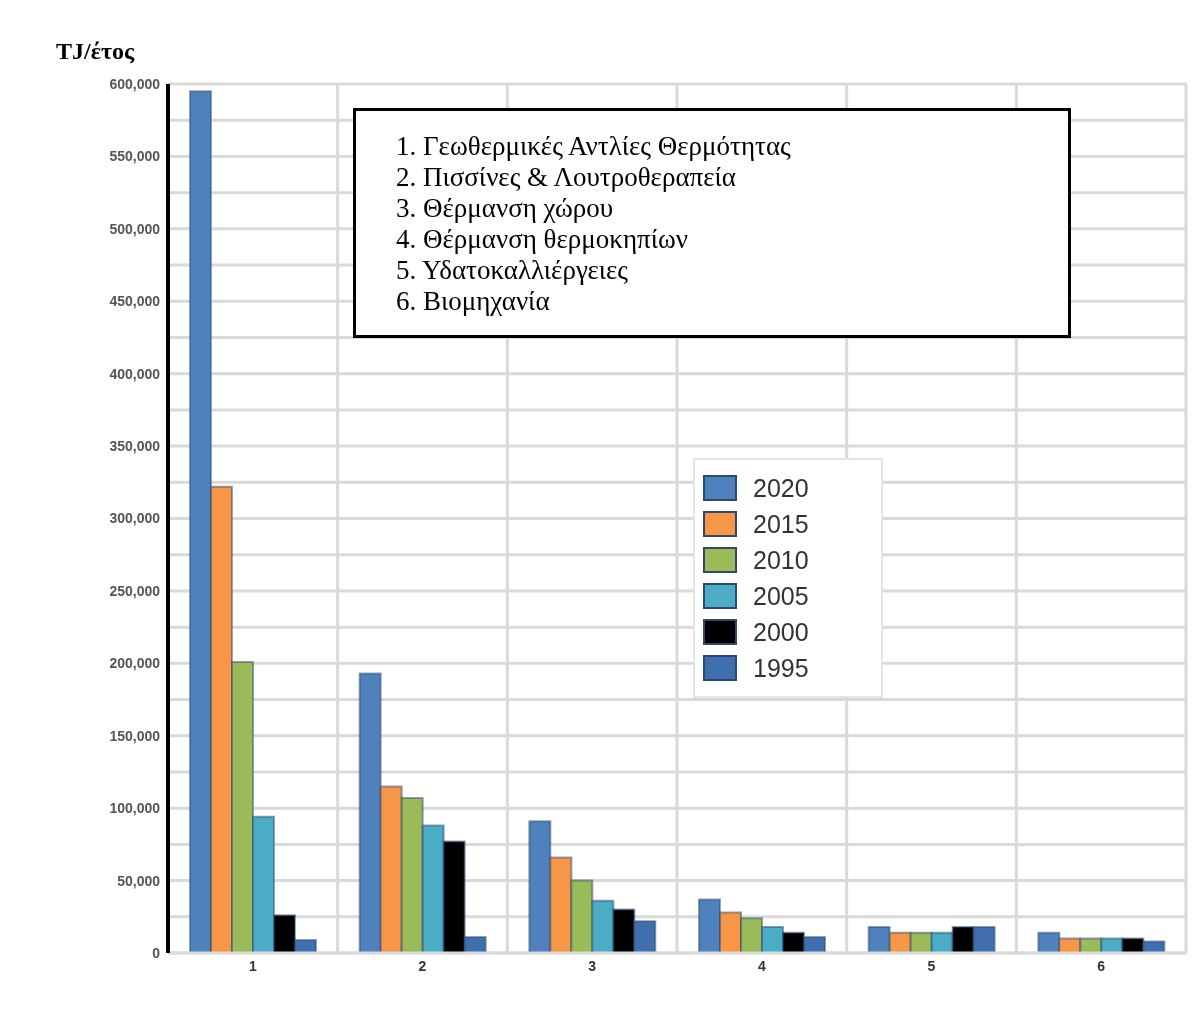  I want to click on annotation: 2. Πισσίνες & Λουτροθεραπεία, so click(566, 177).